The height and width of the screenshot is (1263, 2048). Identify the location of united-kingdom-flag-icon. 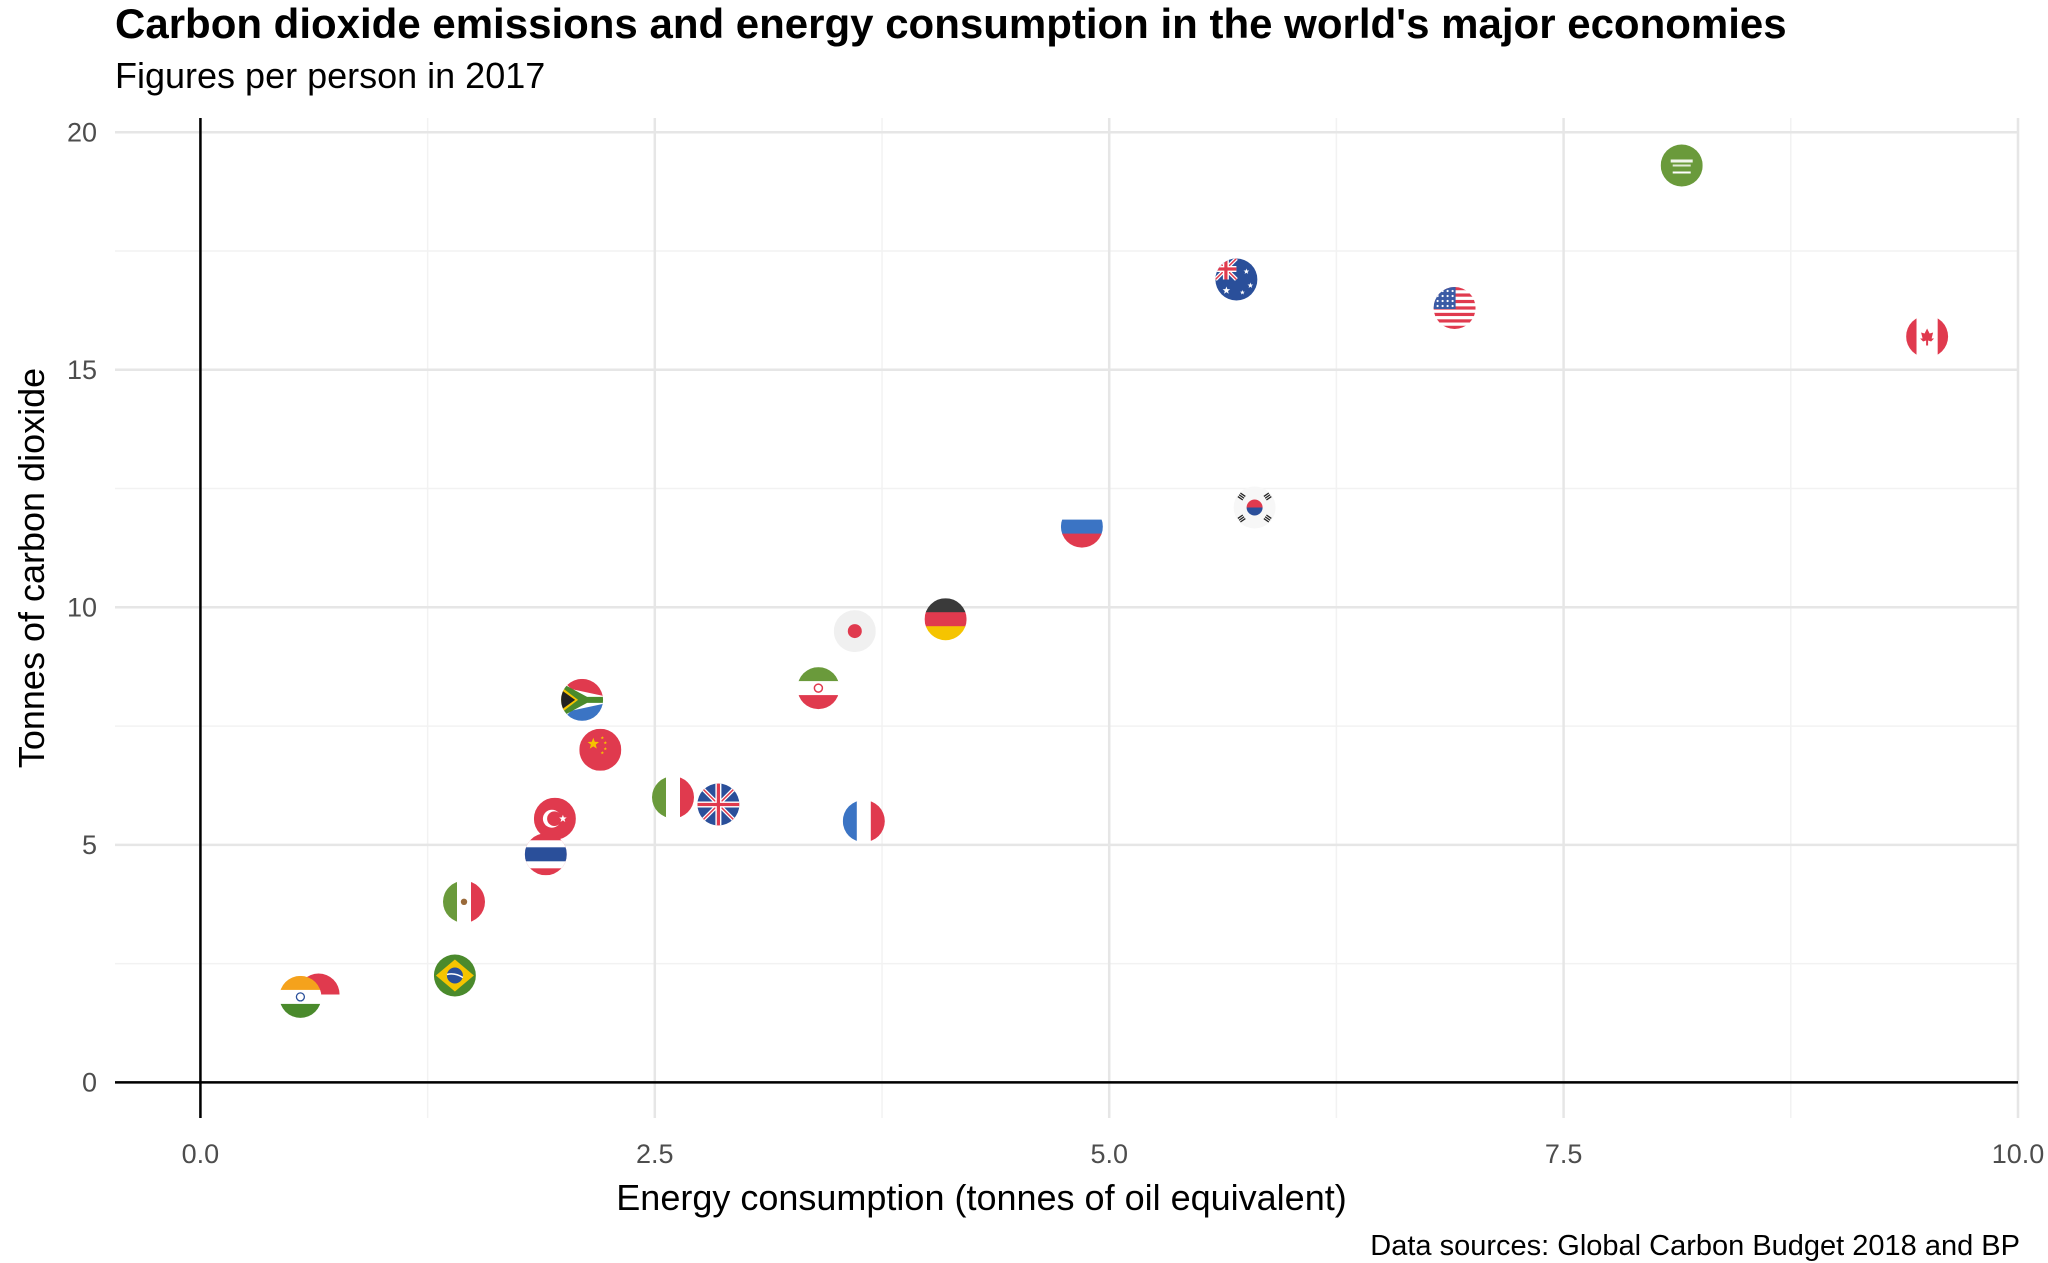
(718, 804).